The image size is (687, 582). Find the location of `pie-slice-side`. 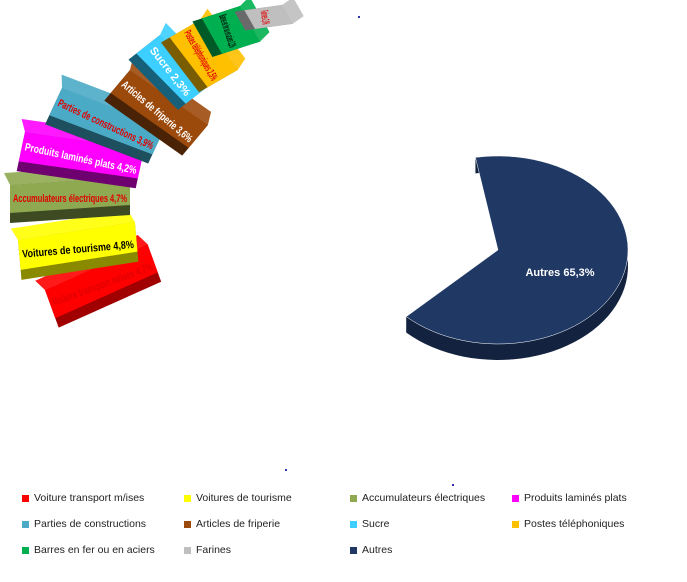

pie-slice-side is located at coordinates (517, 258).